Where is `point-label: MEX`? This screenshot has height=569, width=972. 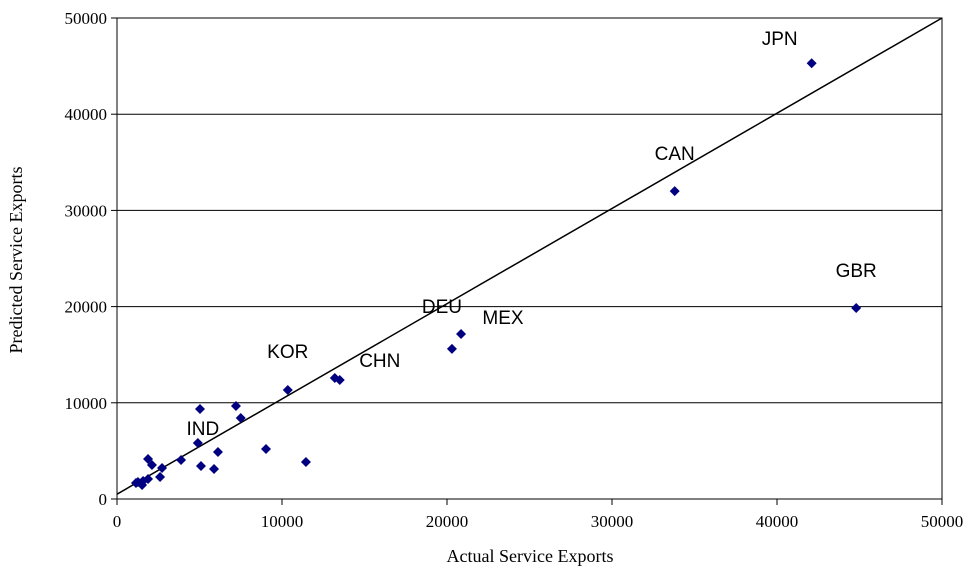
point-label: MEX is located at coordinates (503, 318).